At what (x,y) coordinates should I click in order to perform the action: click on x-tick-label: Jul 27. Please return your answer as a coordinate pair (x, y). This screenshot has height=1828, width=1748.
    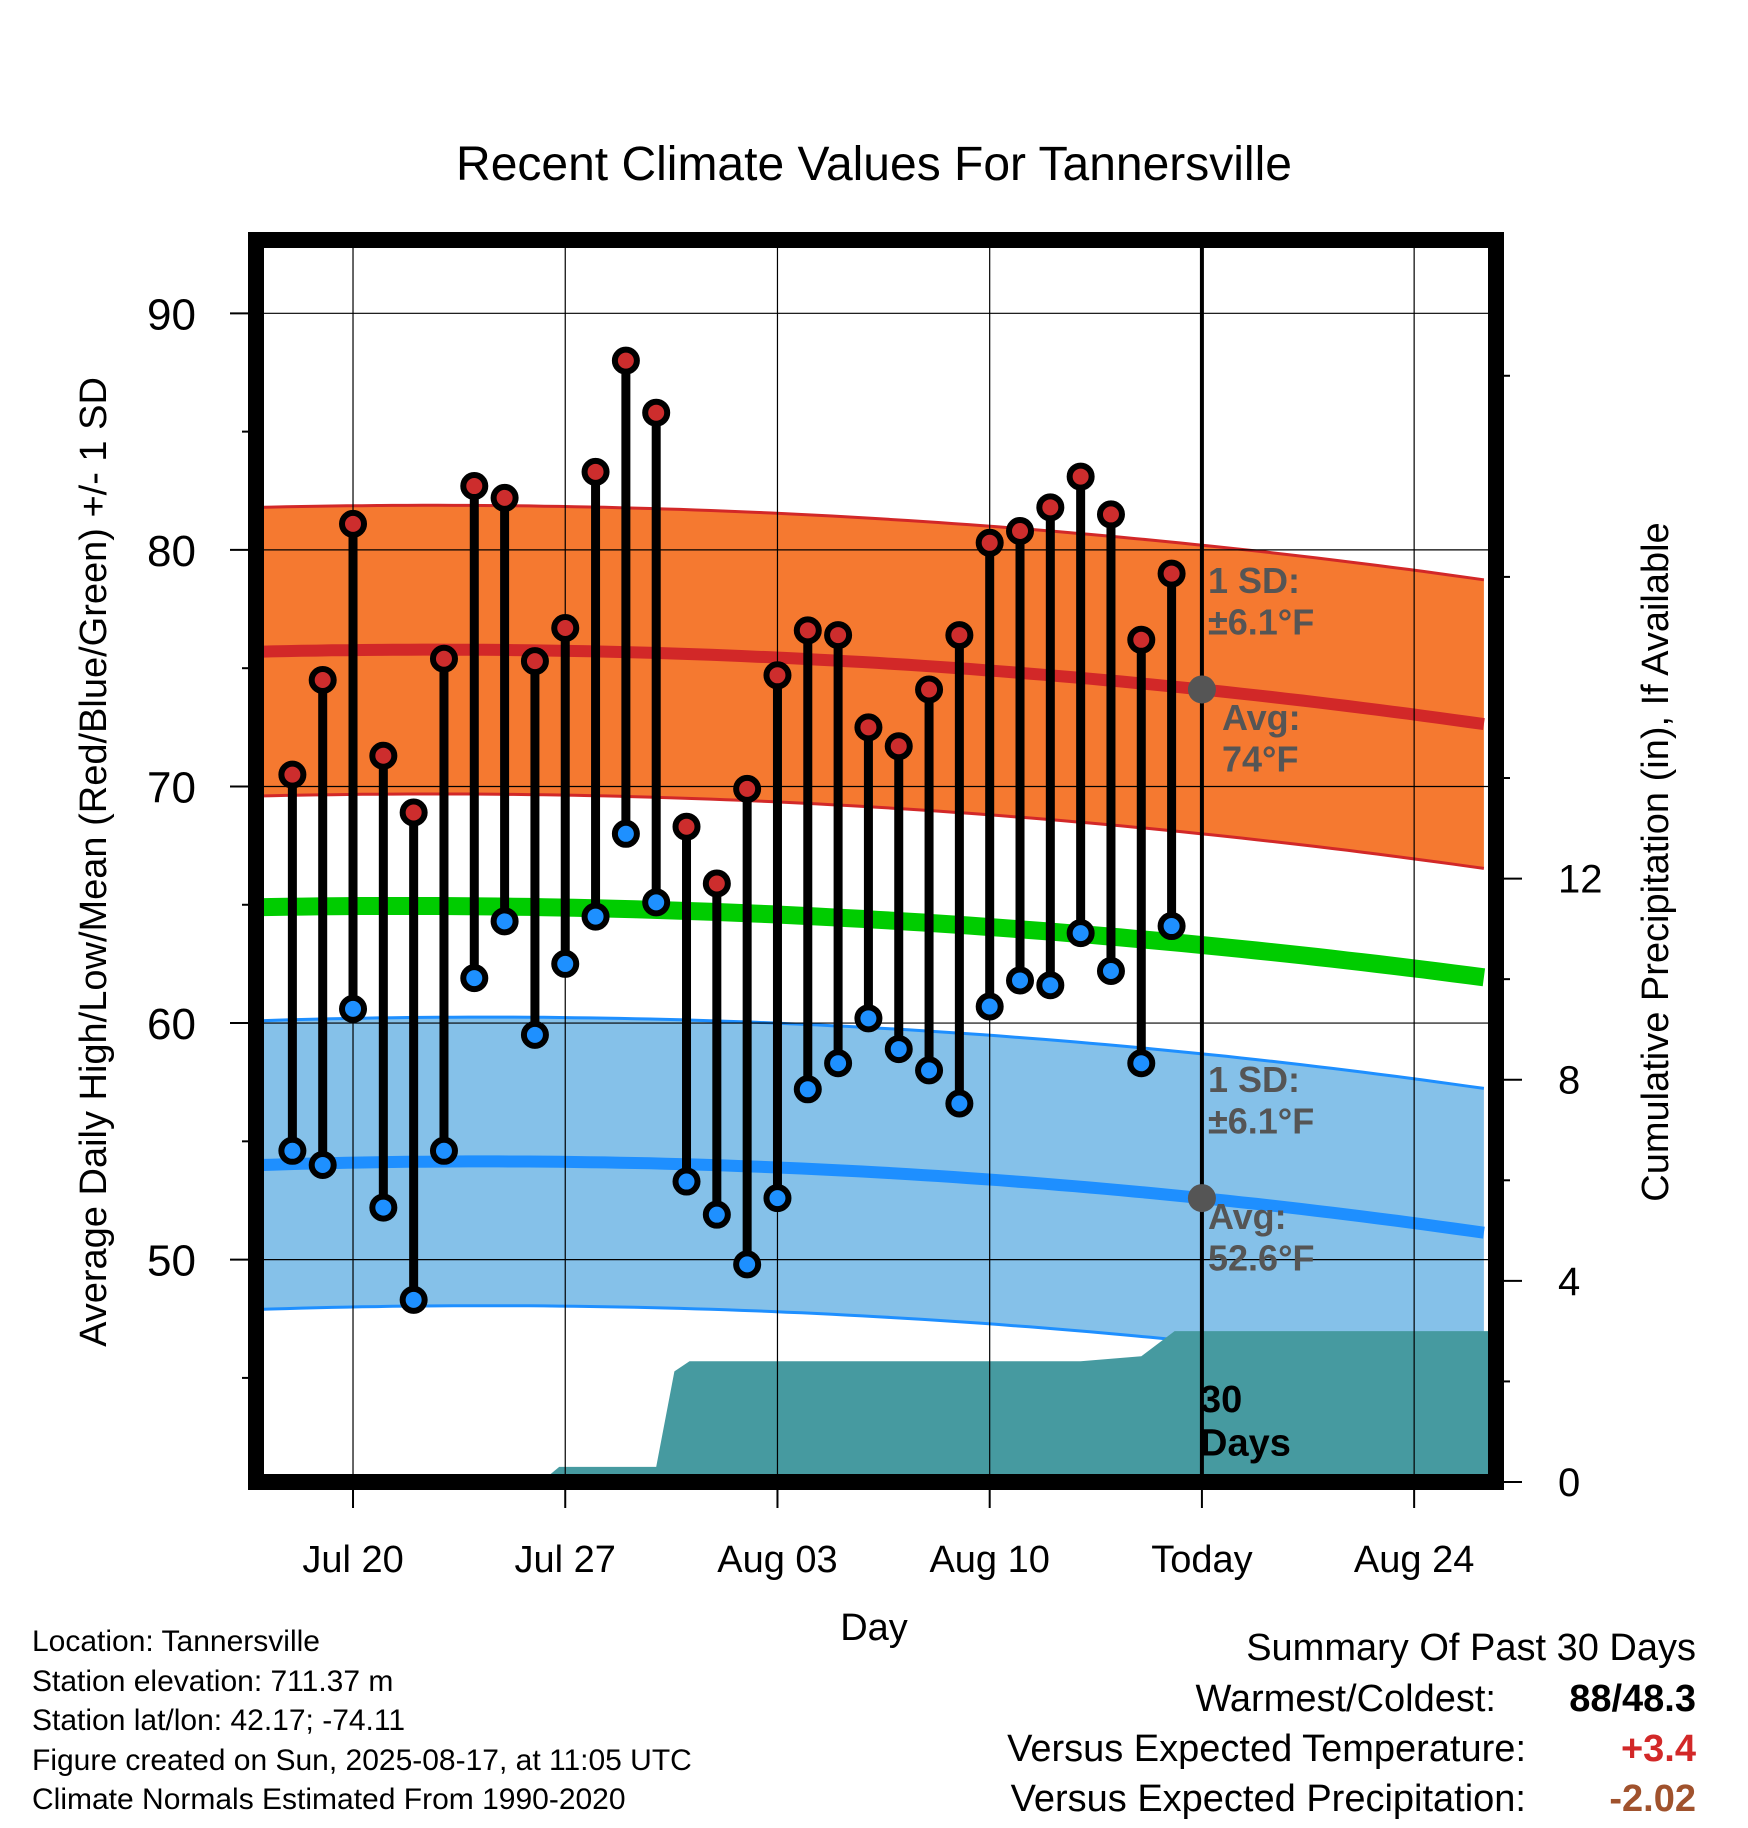
    Looking at the image, I should click on (565, 1560).